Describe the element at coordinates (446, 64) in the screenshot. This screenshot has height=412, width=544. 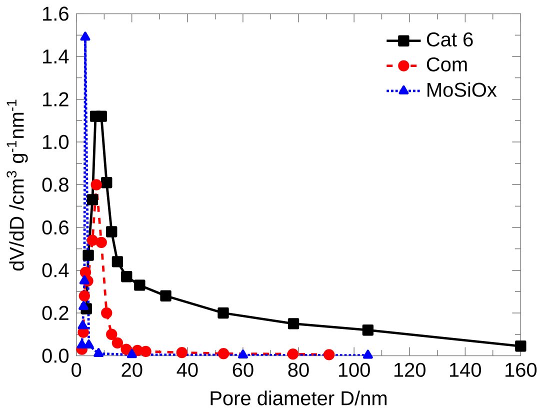
I see `legend-label: Com` at that location.